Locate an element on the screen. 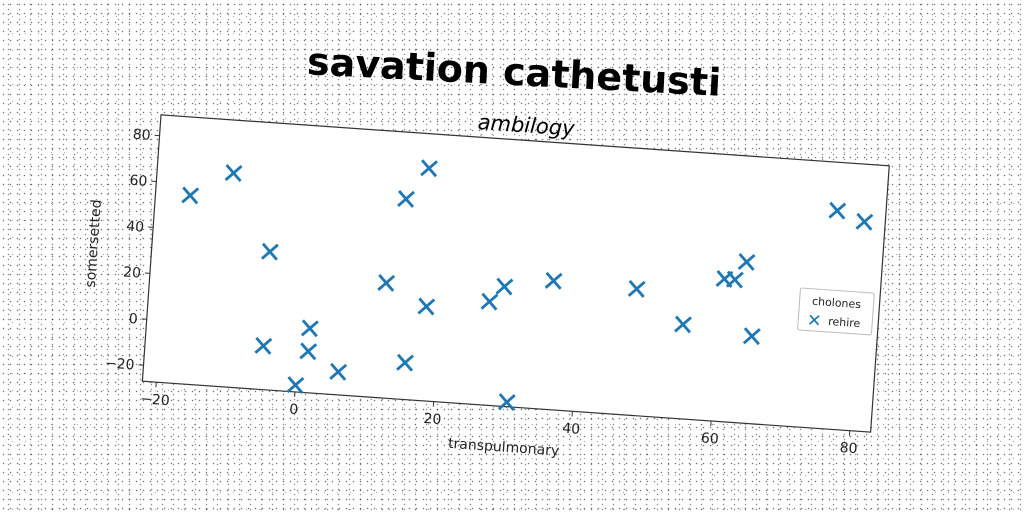  x-tick-label: 80 is located at coordinates (848, 448).